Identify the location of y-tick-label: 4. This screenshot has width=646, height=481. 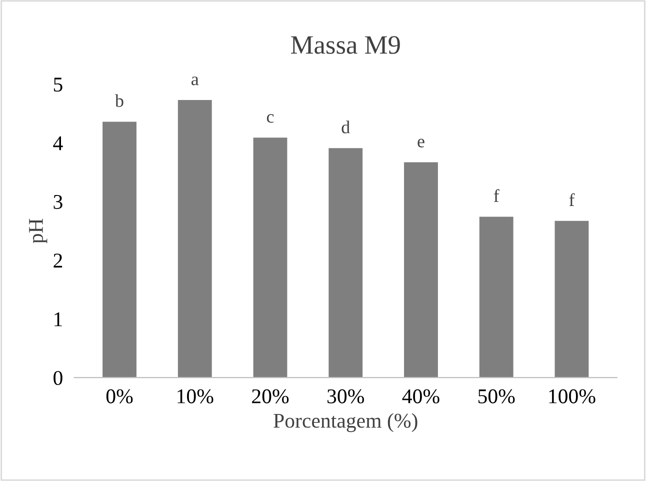
(58, 143).